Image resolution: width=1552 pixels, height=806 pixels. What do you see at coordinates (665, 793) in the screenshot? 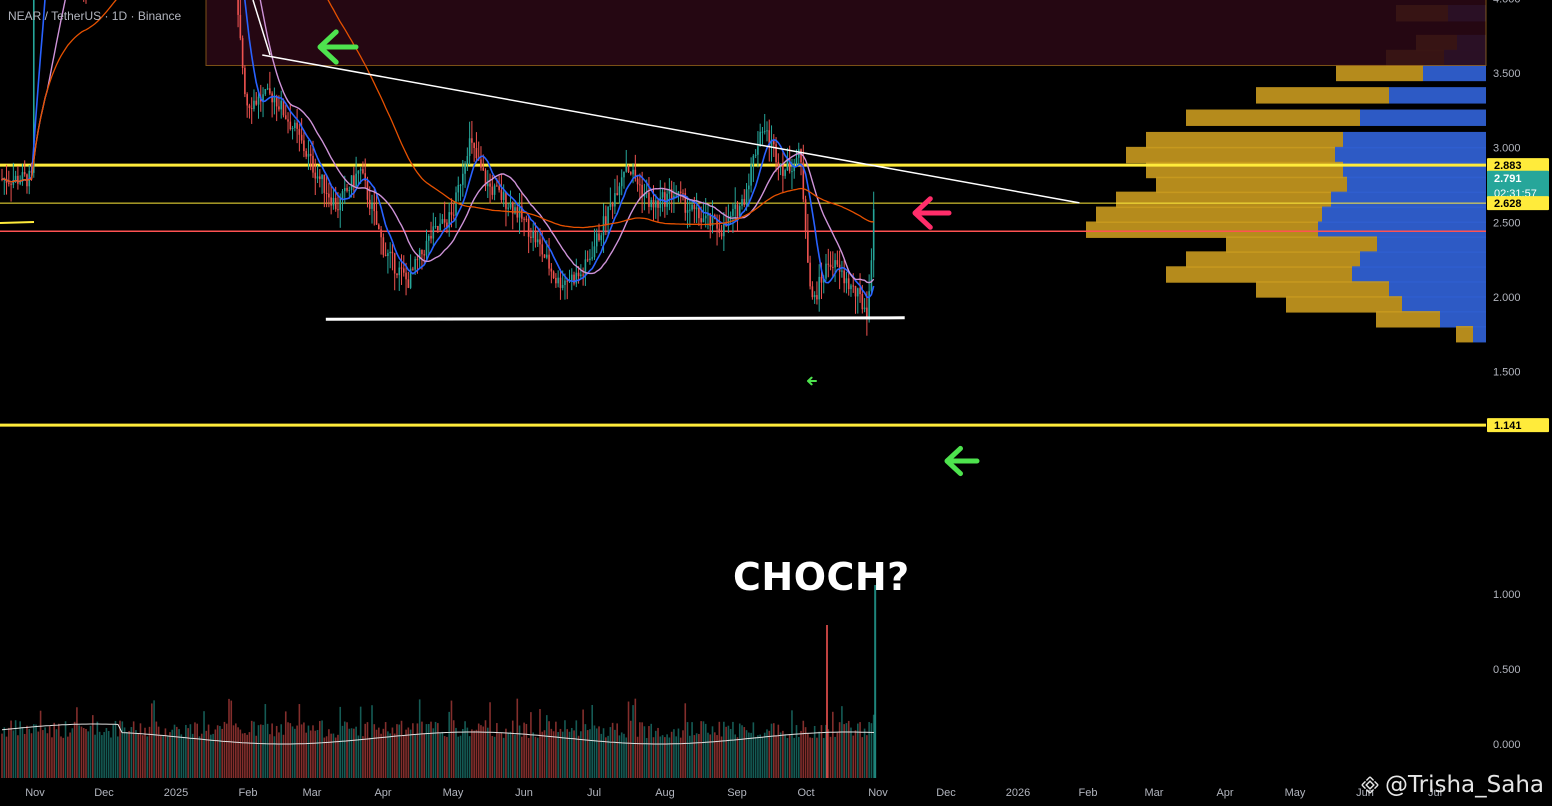
I see `time-tick-9: Aug` at bounding box center [665, 793].